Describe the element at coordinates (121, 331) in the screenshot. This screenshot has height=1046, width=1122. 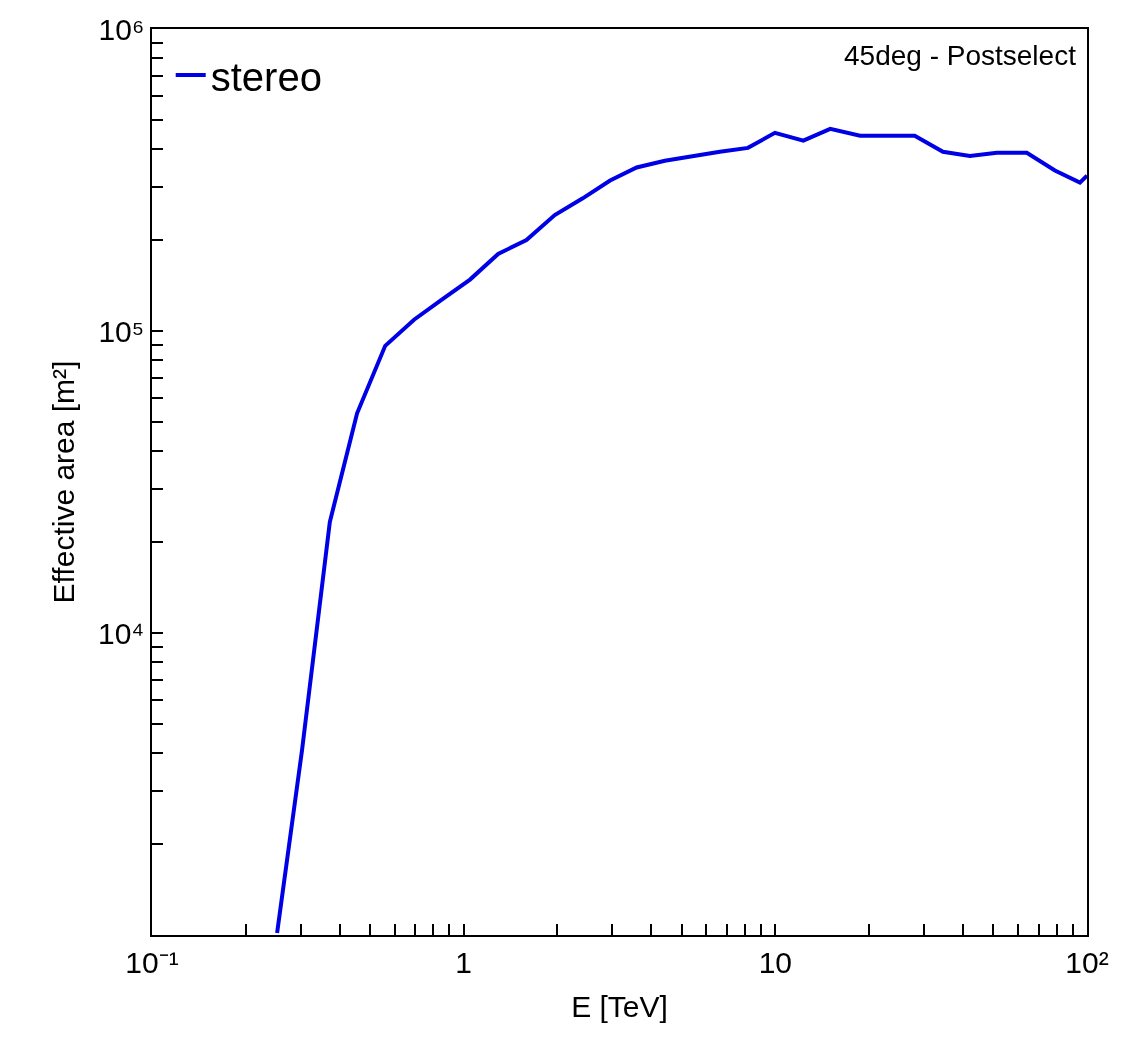
I see `y-tick-label: 10⁵` at that location.